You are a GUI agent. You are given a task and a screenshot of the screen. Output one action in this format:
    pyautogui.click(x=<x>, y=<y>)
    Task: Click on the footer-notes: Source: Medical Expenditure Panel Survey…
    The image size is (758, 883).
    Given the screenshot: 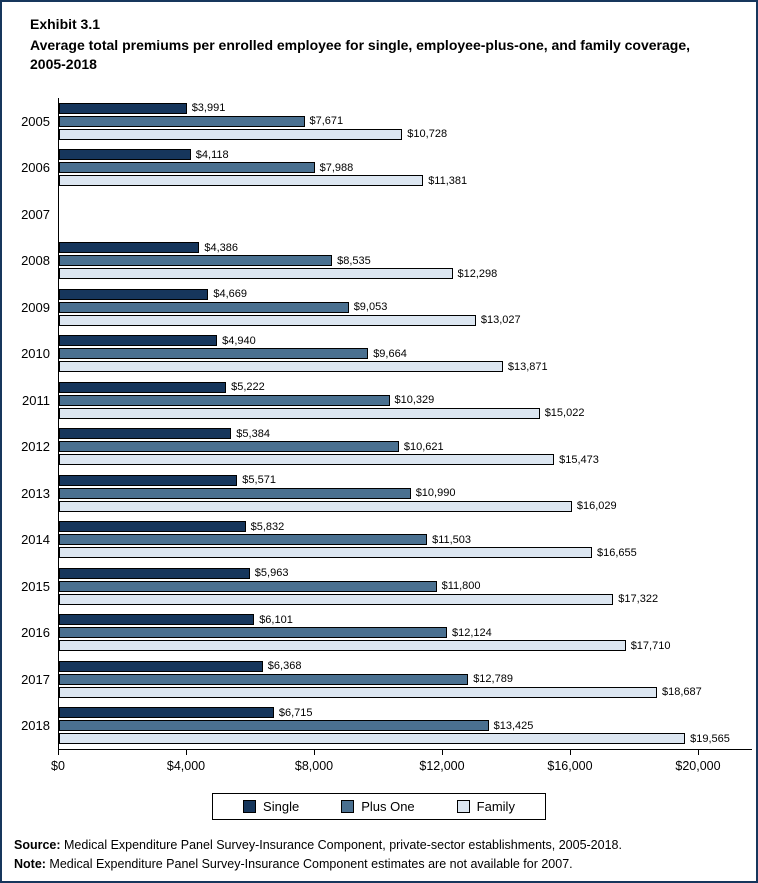 What is the action you would take?
    pyautogui.click(x=378, y=855)
    